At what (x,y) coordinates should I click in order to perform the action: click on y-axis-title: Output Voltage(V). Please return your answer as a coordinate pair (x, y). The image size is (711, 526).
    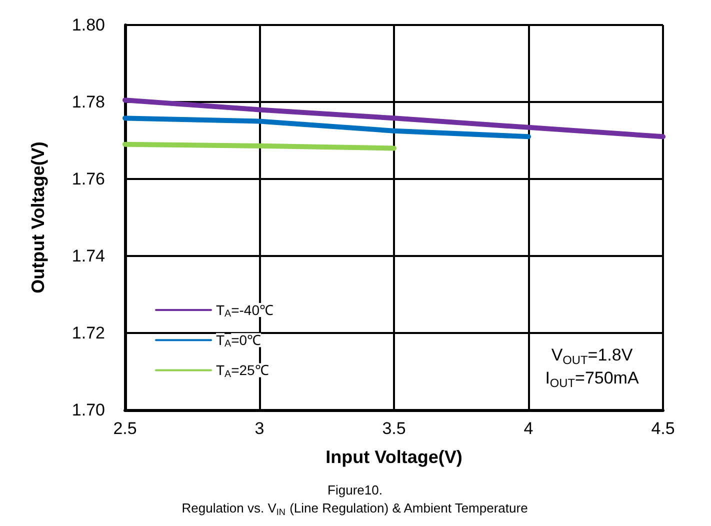
    Looking at the image, I should click on (38, 218).